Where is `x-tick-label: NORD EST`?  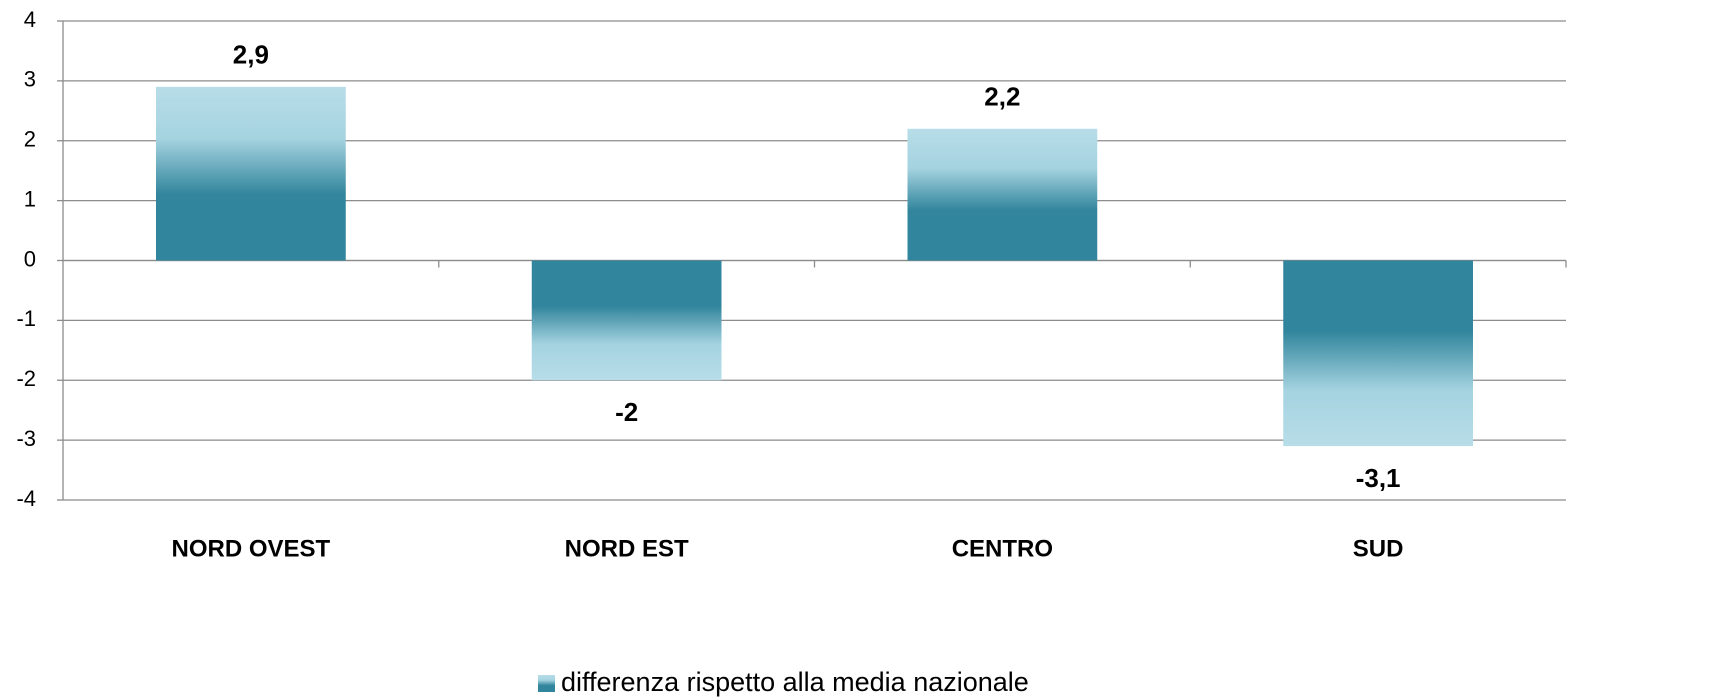 x-tick-label: NORD EST is located at coordinates (627, 548).